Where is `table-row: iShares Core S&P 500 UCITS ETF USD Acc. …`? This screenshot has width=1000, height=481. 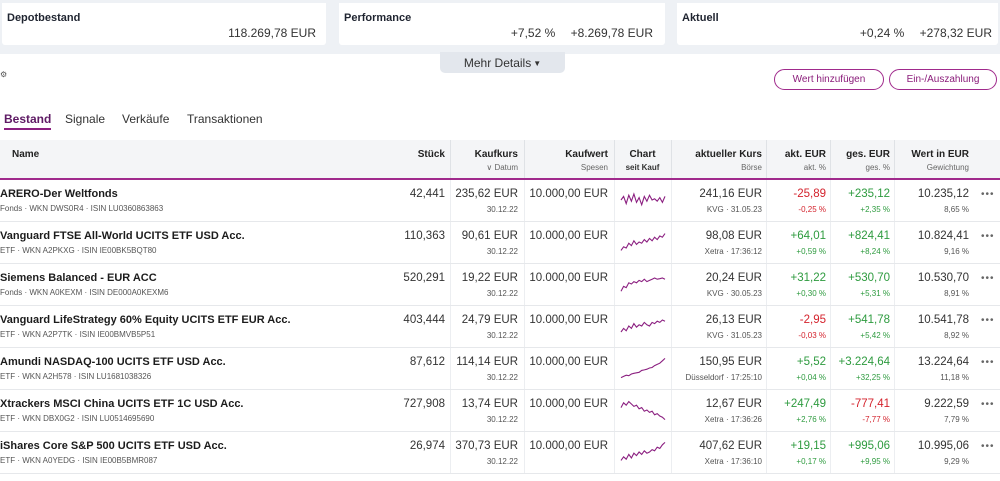
table-row: iShares Core S&P 500 UCITS ETF USD Acc. … is located at coordinates (500, 453).